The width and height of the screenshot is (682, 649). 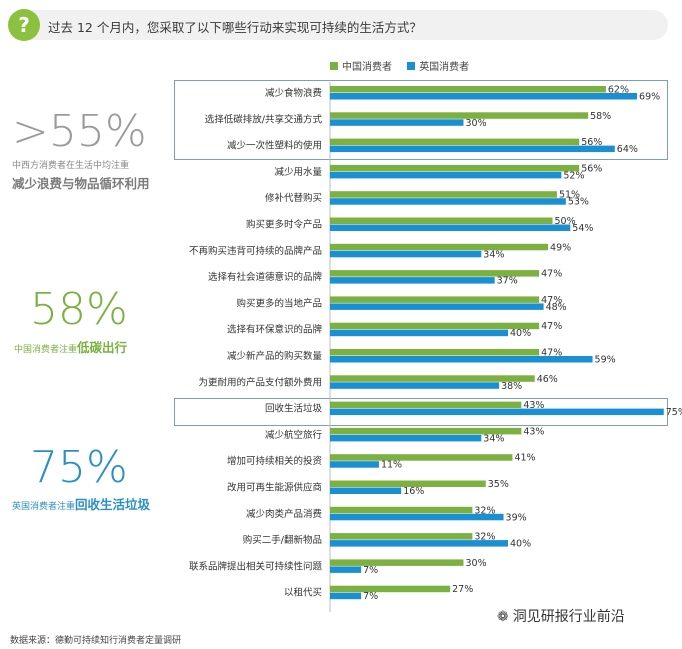 I want to click on data-label-china: 49%, so click(x=560, y=247).